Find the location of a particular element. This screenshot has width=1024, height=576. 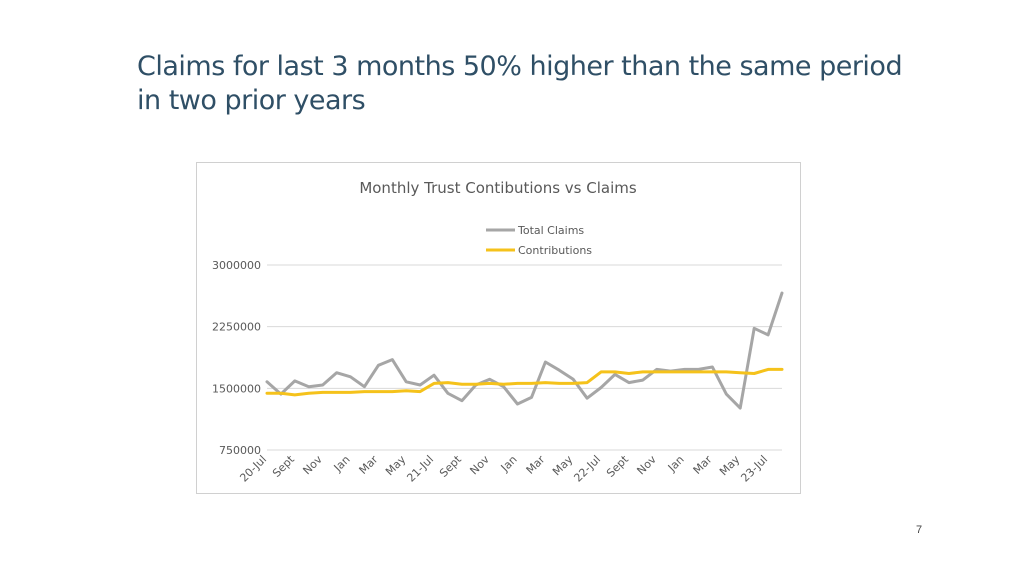

y-axis: 750000 1500000 2250000 3000000 is located at coordinates (236, 358).